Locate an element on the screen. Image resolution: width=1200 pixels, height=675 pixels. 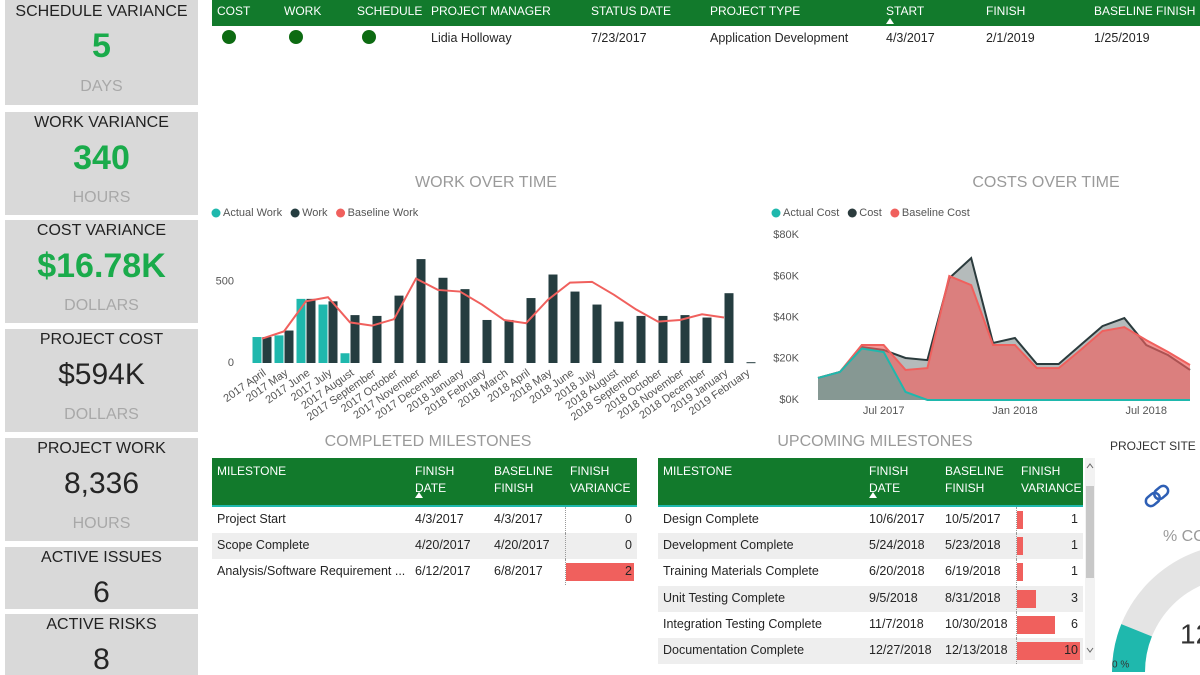
cell: 1/25/2019 is located at coordinates (1122, 38).